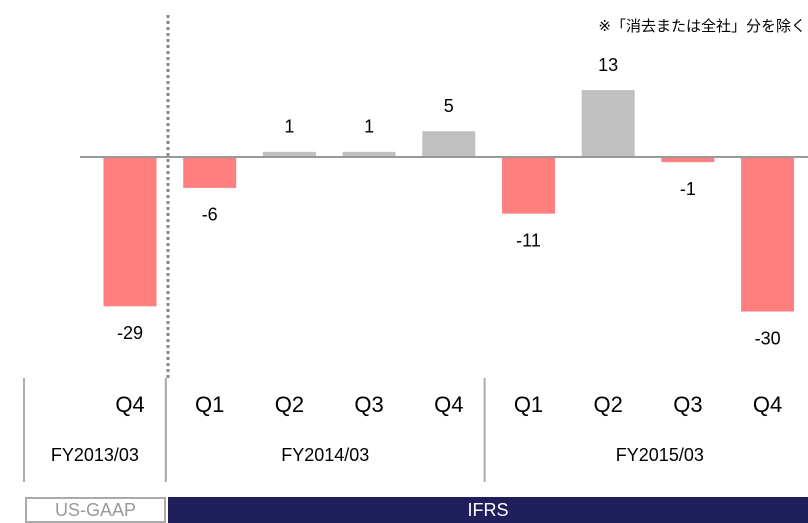 Image resolution: width=808 pixels, height=523 pixels. What do you see at coordinates (768, 338) in the screenshot?
I see `value-label: -30` at bounding box center [768, 338].